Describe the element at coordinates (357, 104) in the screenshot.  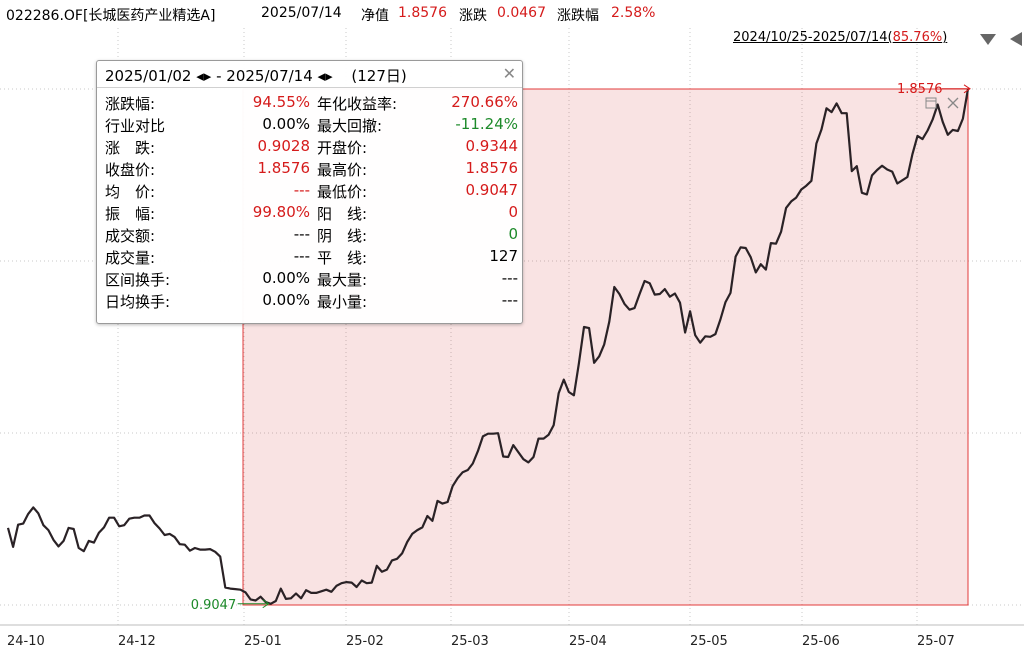
I see `stat-label: 年化收益率:` at that location.